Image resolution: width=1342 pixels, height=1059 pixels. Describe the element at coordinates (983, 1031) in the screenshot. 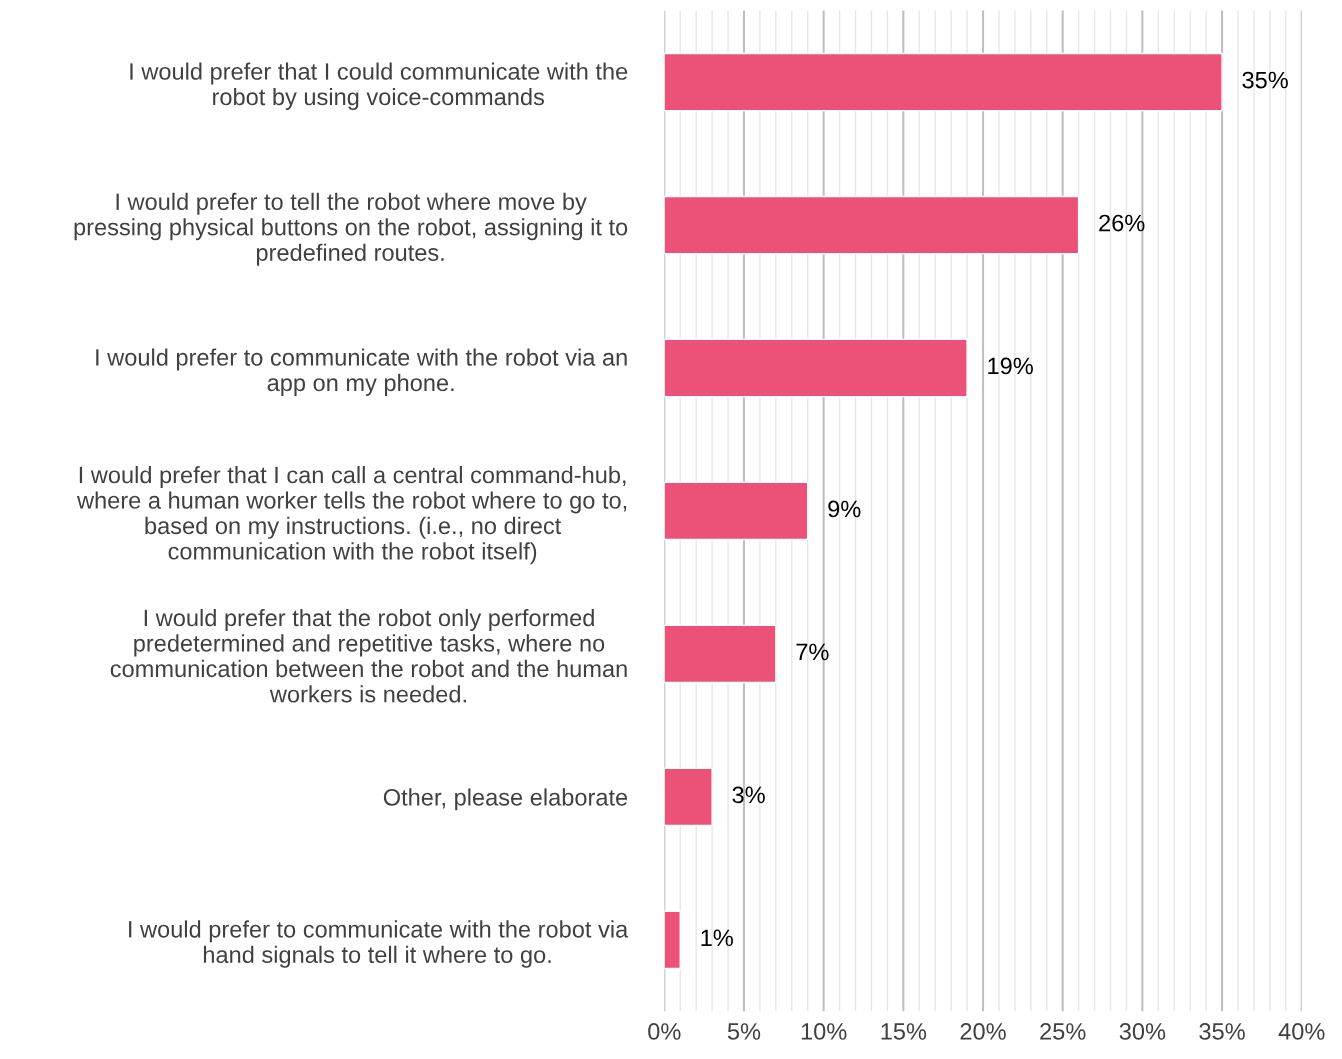

I see `x-tick-label: 20%` at that location.